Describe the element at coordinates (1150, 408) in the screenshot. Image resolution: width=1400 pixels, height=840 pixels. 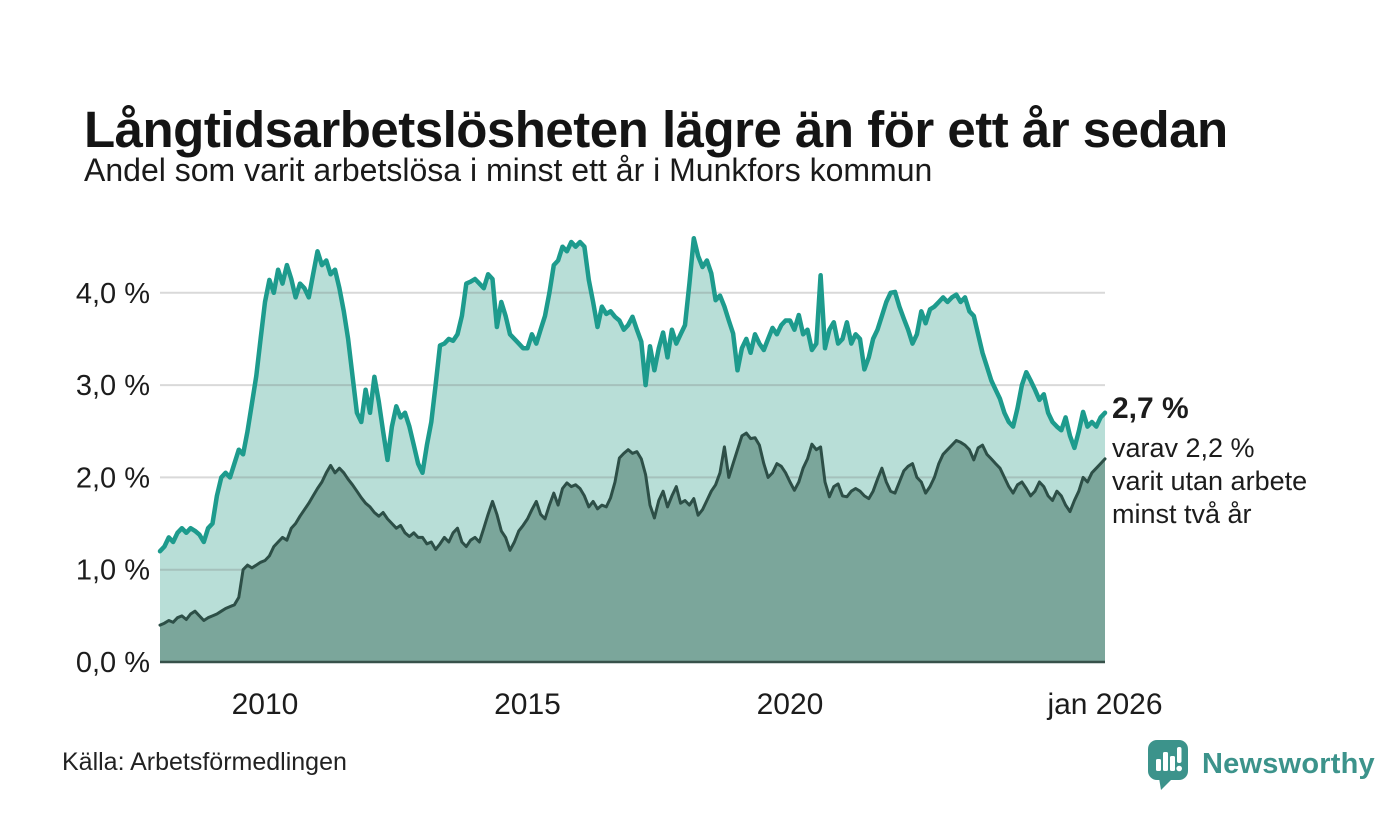
I see `latest-total-value: 2,7 %` at that location.